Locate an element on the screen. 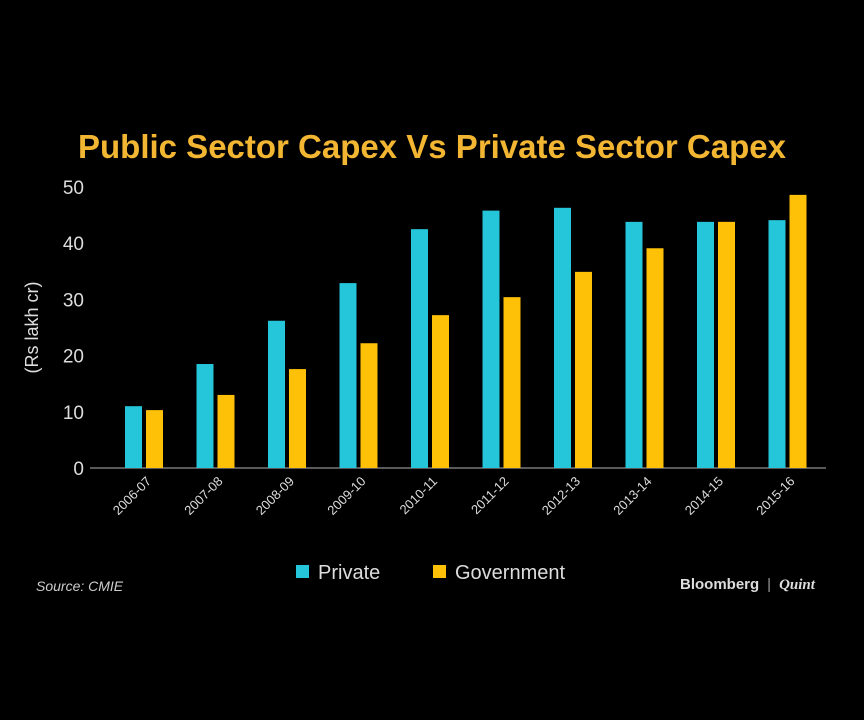 The height and width of the screenshot is (720, 864). y-tick-label: 10 is located at coordinates (73, 413).